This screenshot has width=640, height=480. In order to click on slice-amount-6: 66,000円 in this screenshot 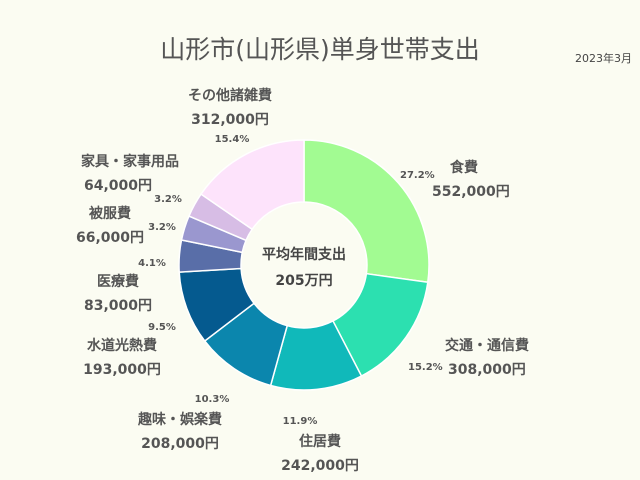, I will do `click(110, 238)`.